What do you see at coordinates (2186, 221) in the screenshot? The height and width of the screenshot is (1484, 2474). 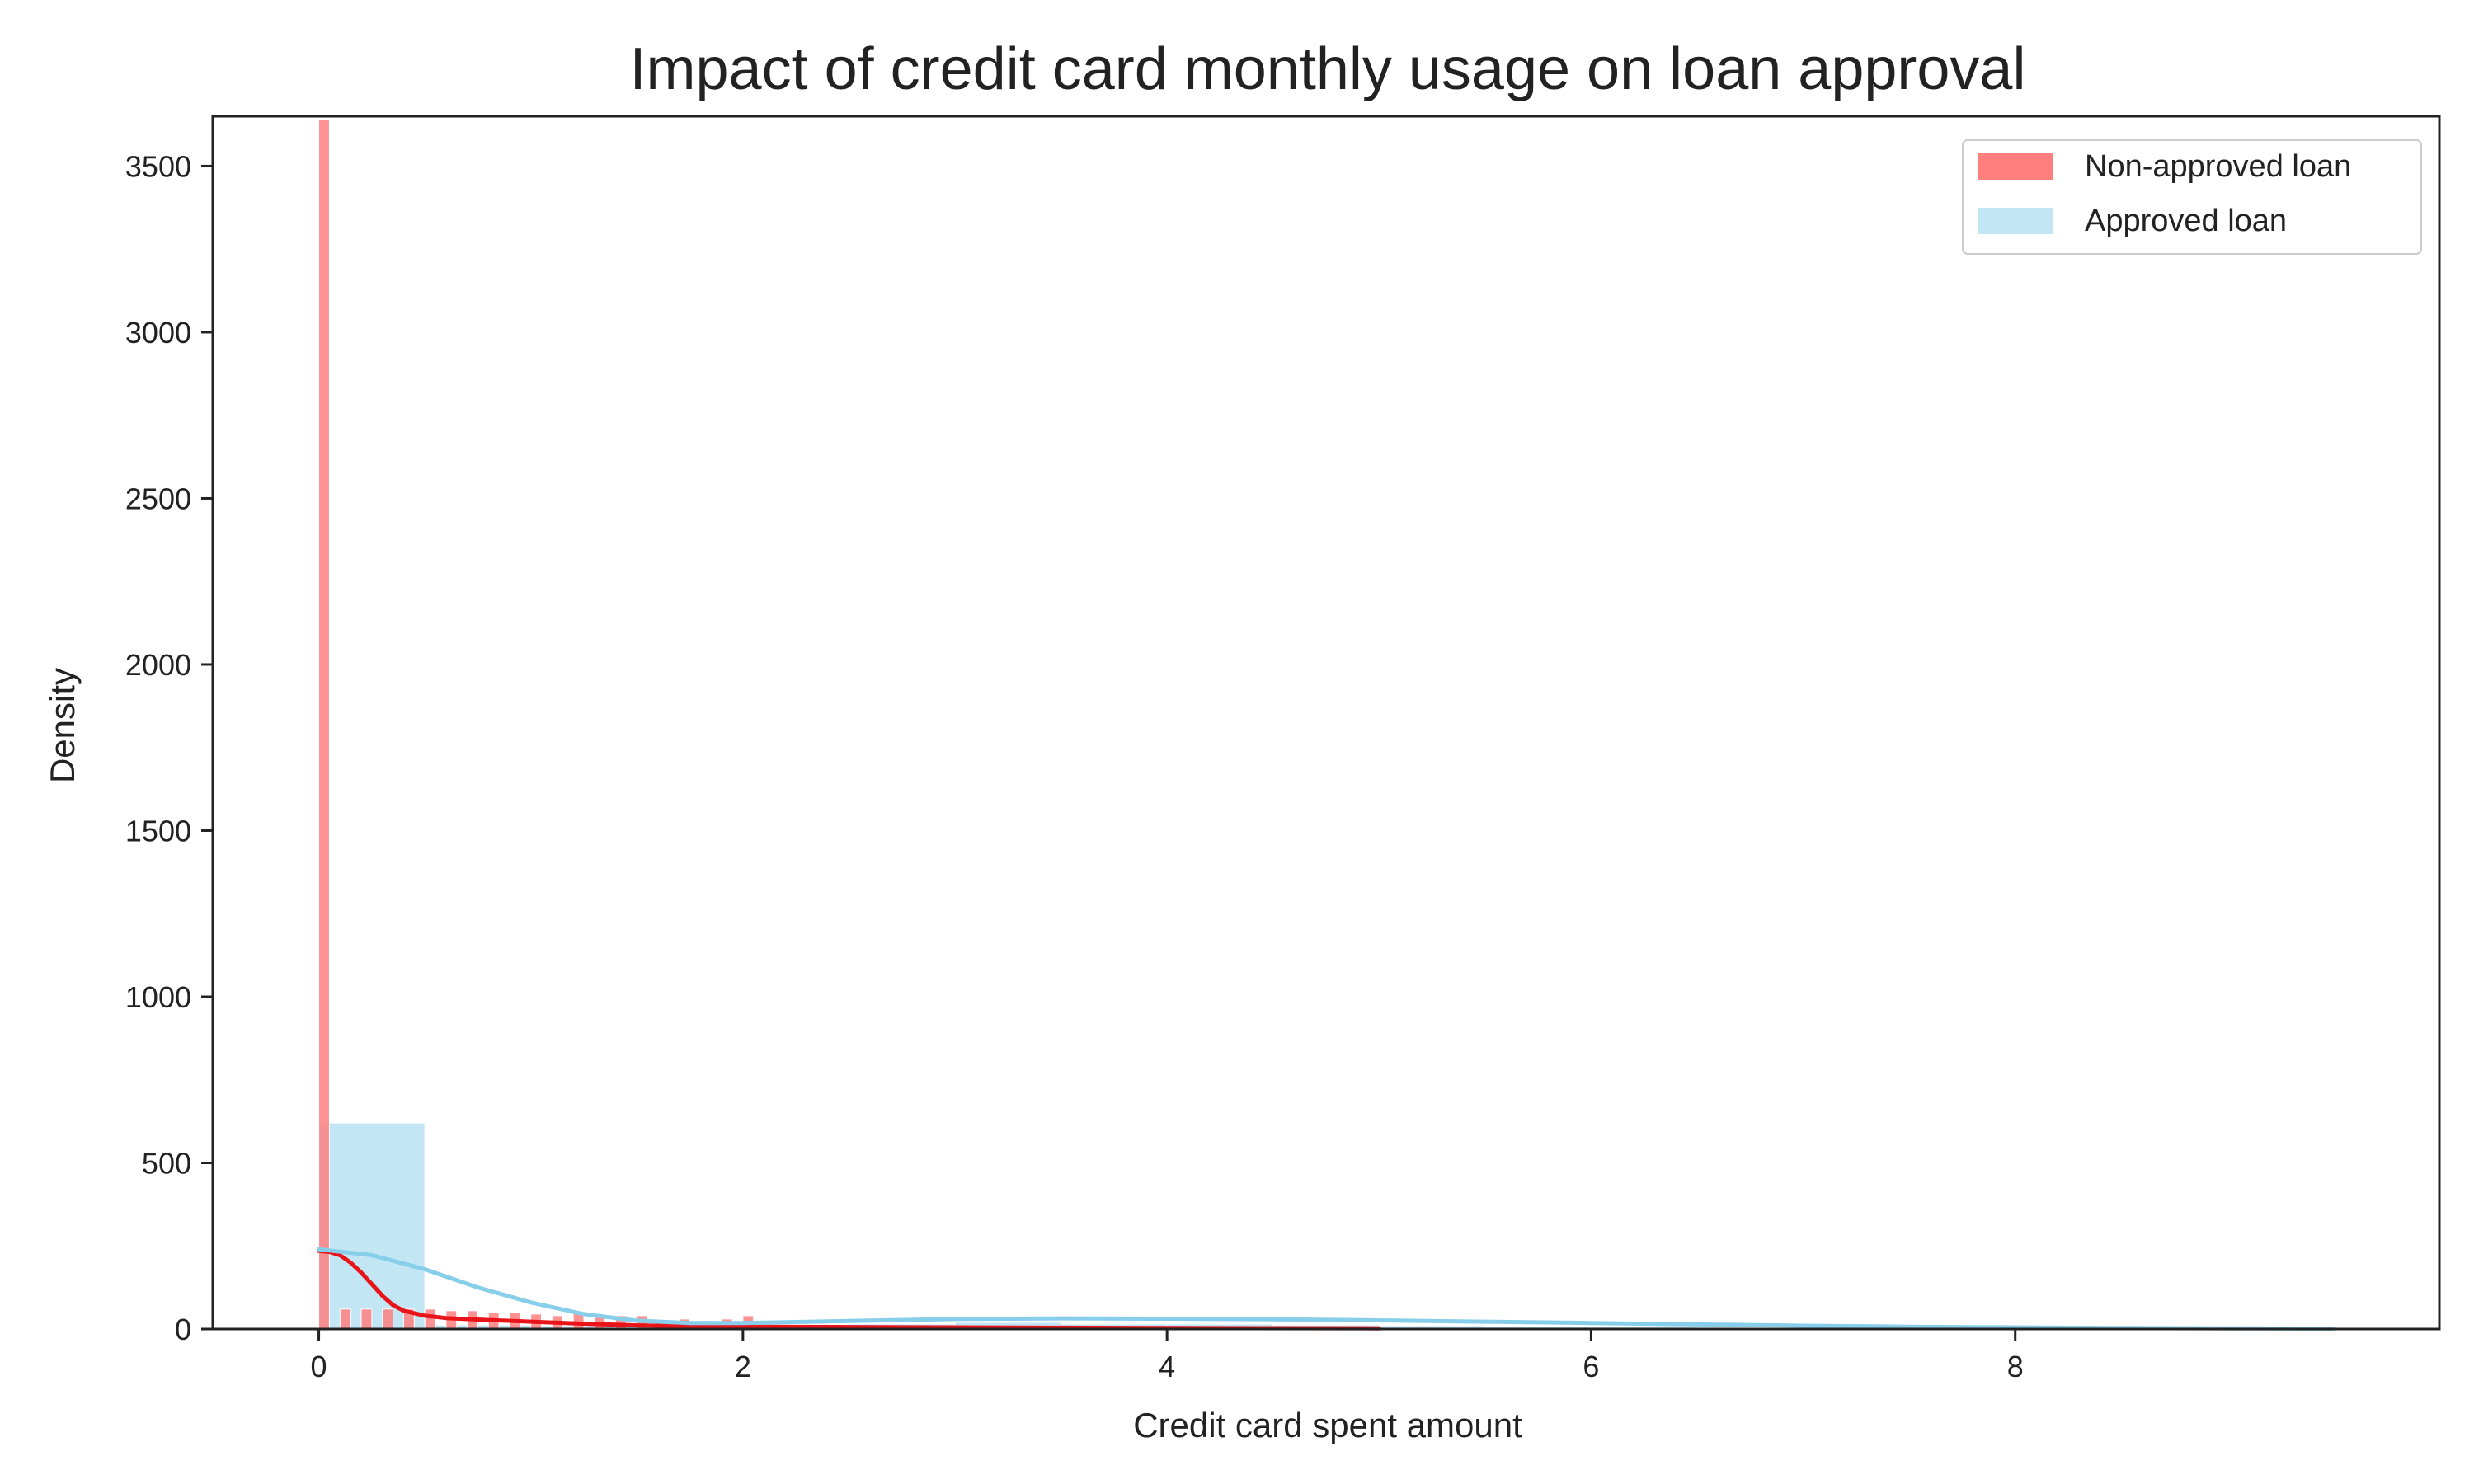 I see `legend-label-approved: Approved loan` at bounding box center [2186, 221].